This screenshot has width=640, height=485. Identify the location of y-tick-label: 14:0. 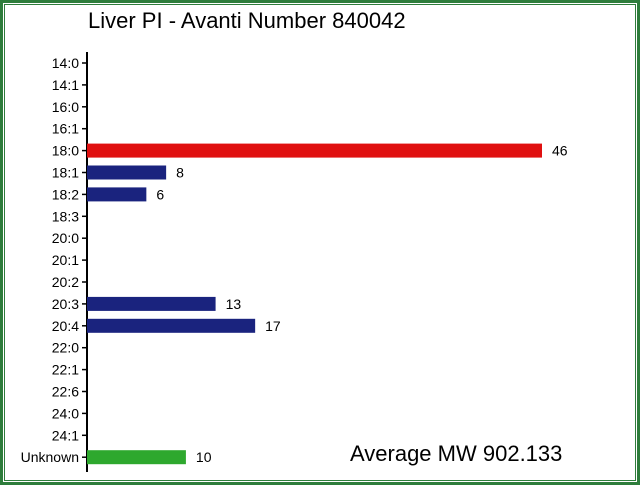
(65, 63).